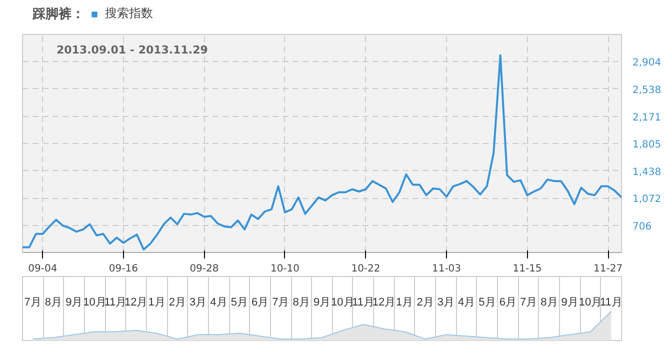 This screenshot has width=664, height=344. I want to click on y-tick-label: 2,904, so click(647, 63).